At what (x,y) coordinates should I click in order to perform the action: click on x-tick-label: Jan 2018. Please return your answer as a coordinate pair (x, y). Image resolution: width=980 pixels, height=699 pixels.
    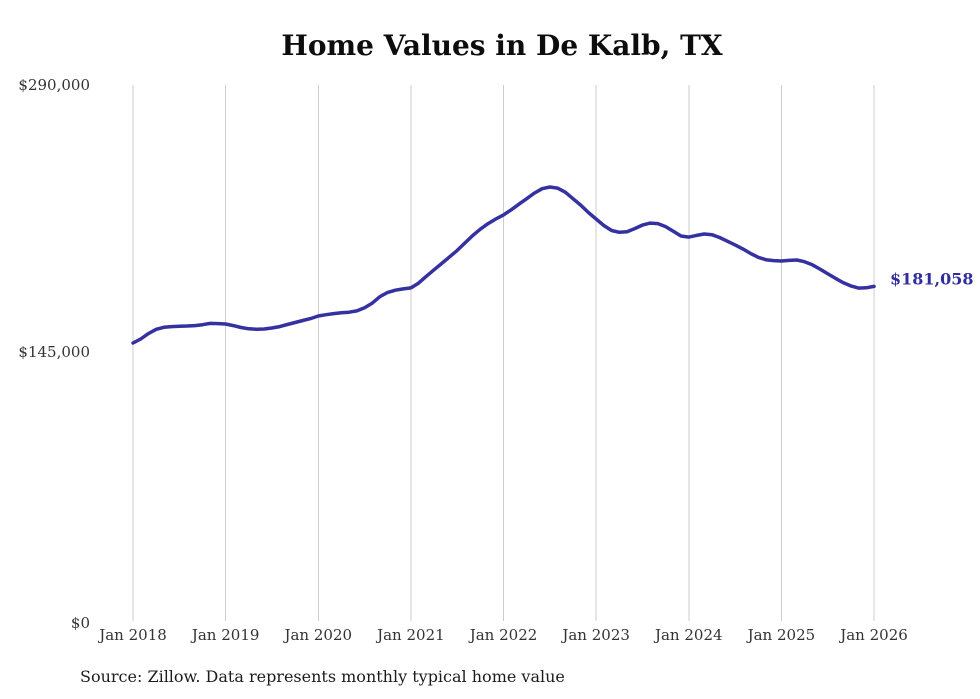
    Looking at the image, I should click on (132, 635).